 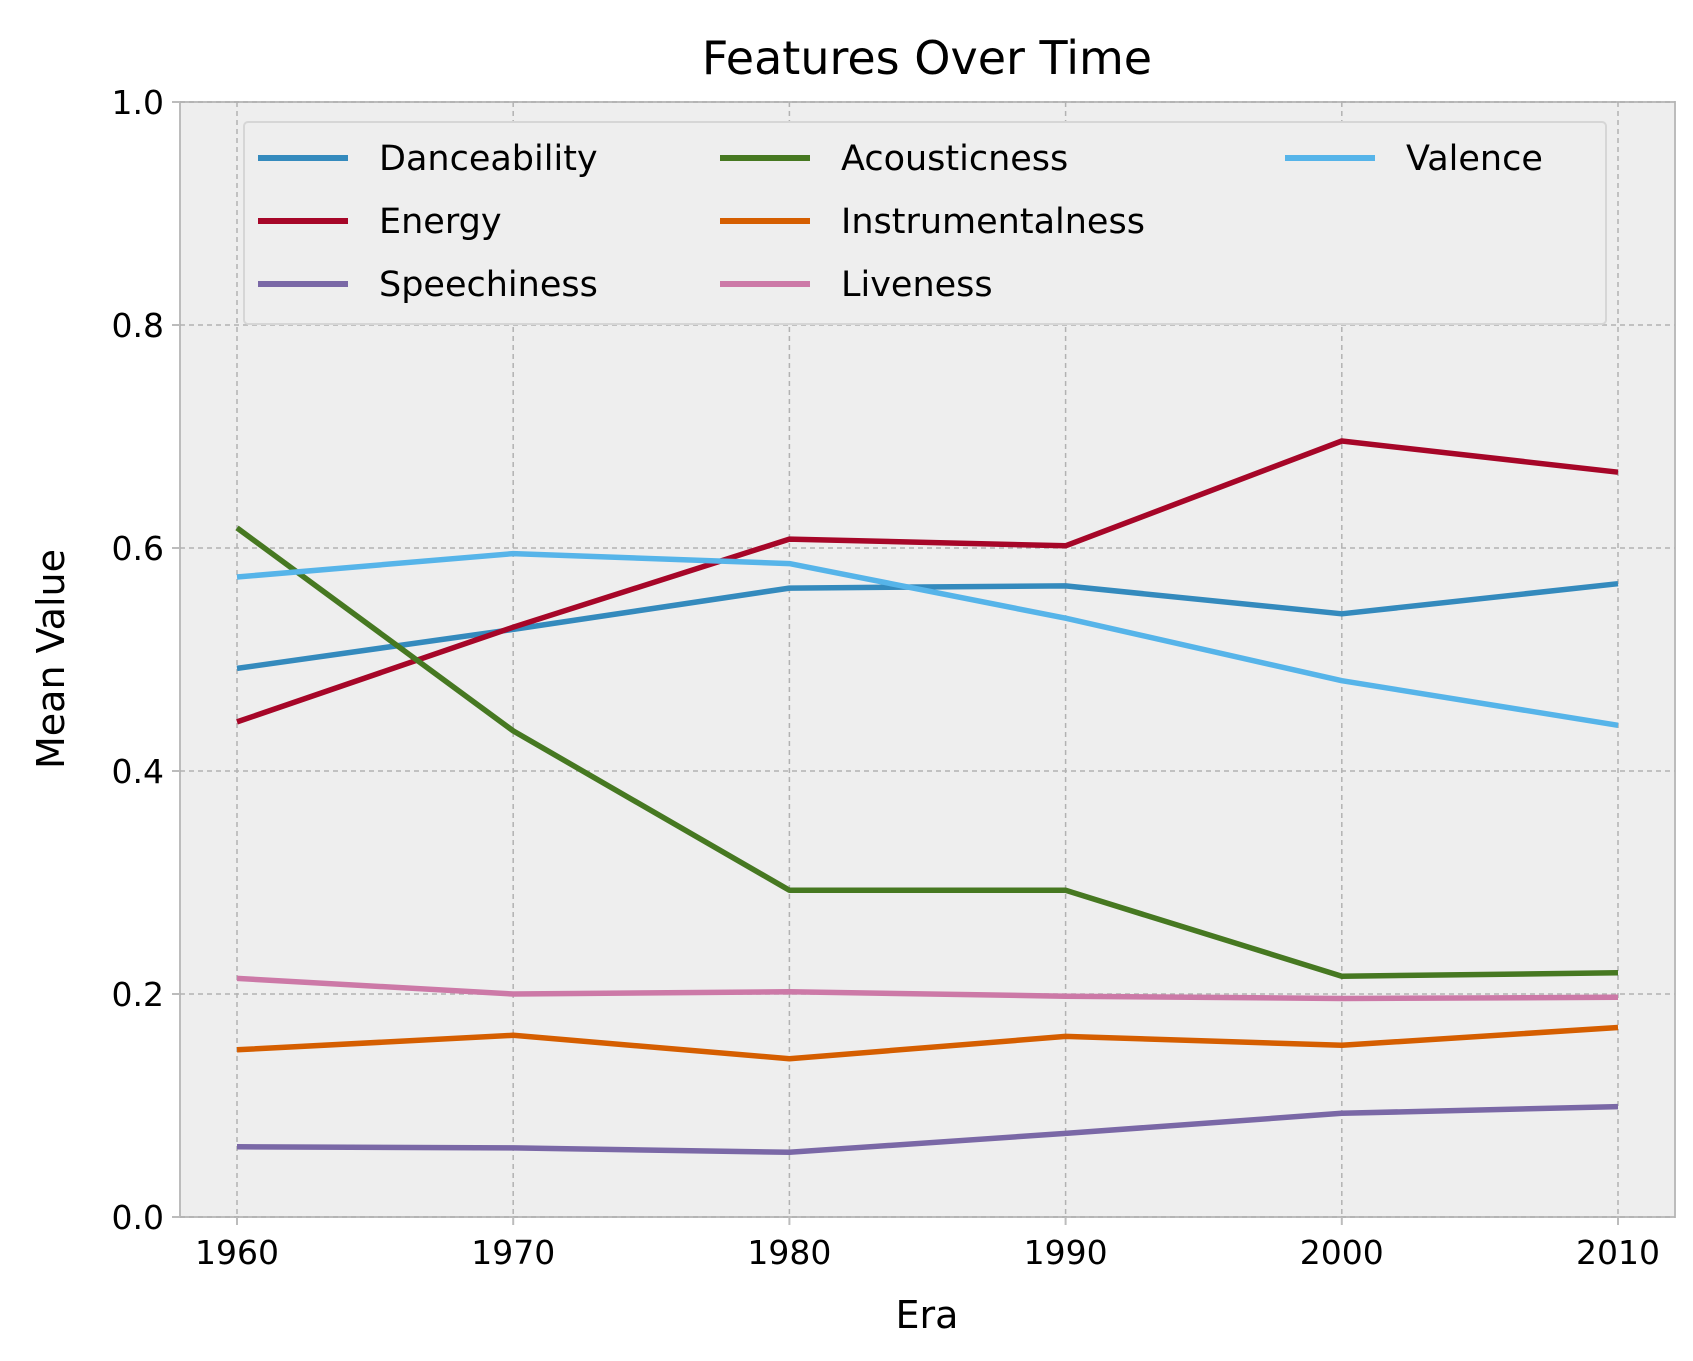 What do you see at coordinates (927, 1315) in the screenshot?
I see `x-axis-label: Era` at bounding box center [927, 1315].